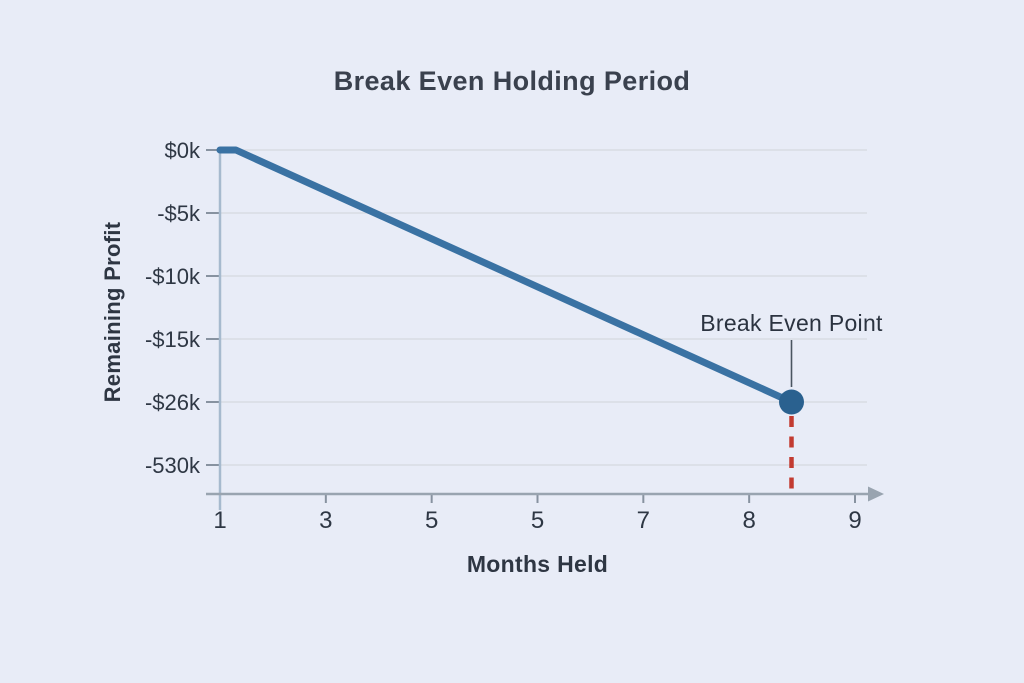  What do you see at coordinates (643, 520) in the screenshot?
I see `x-axis-tick-label: 7` at bounding box center [643, 520].